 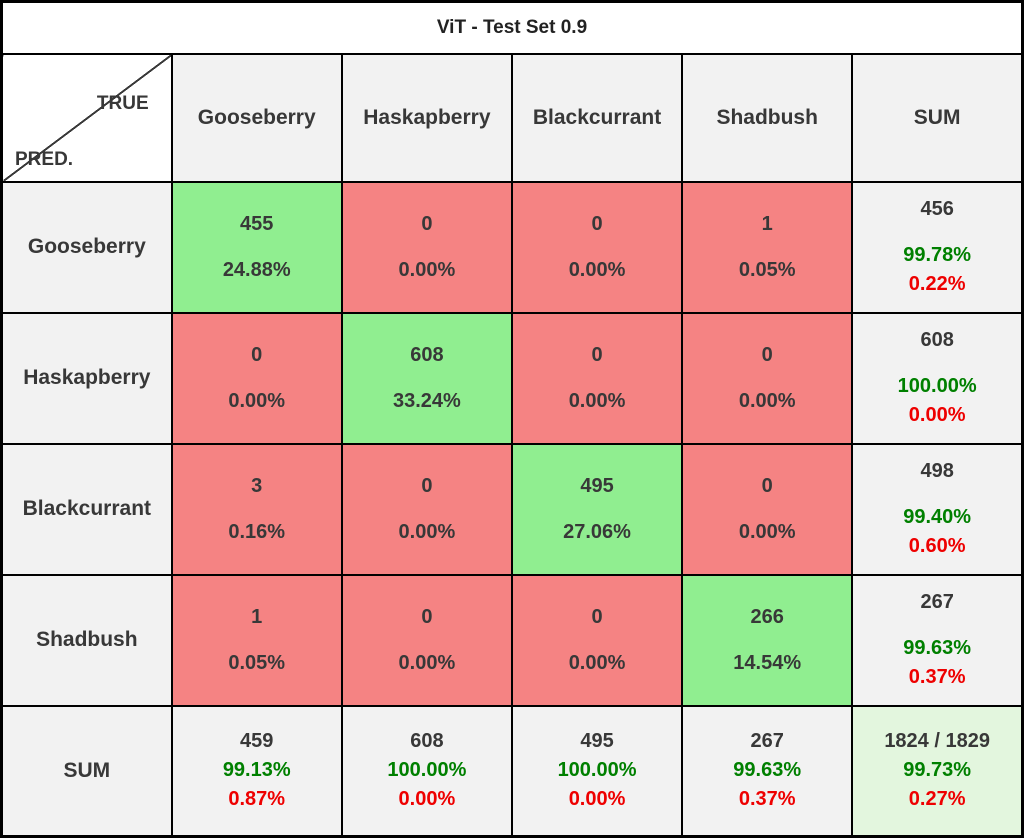 What do you see at coordinates (597, 640) in the screenshot?
I see `cell-r3c2: 0 0.00%` at bounding box center [597, 640].